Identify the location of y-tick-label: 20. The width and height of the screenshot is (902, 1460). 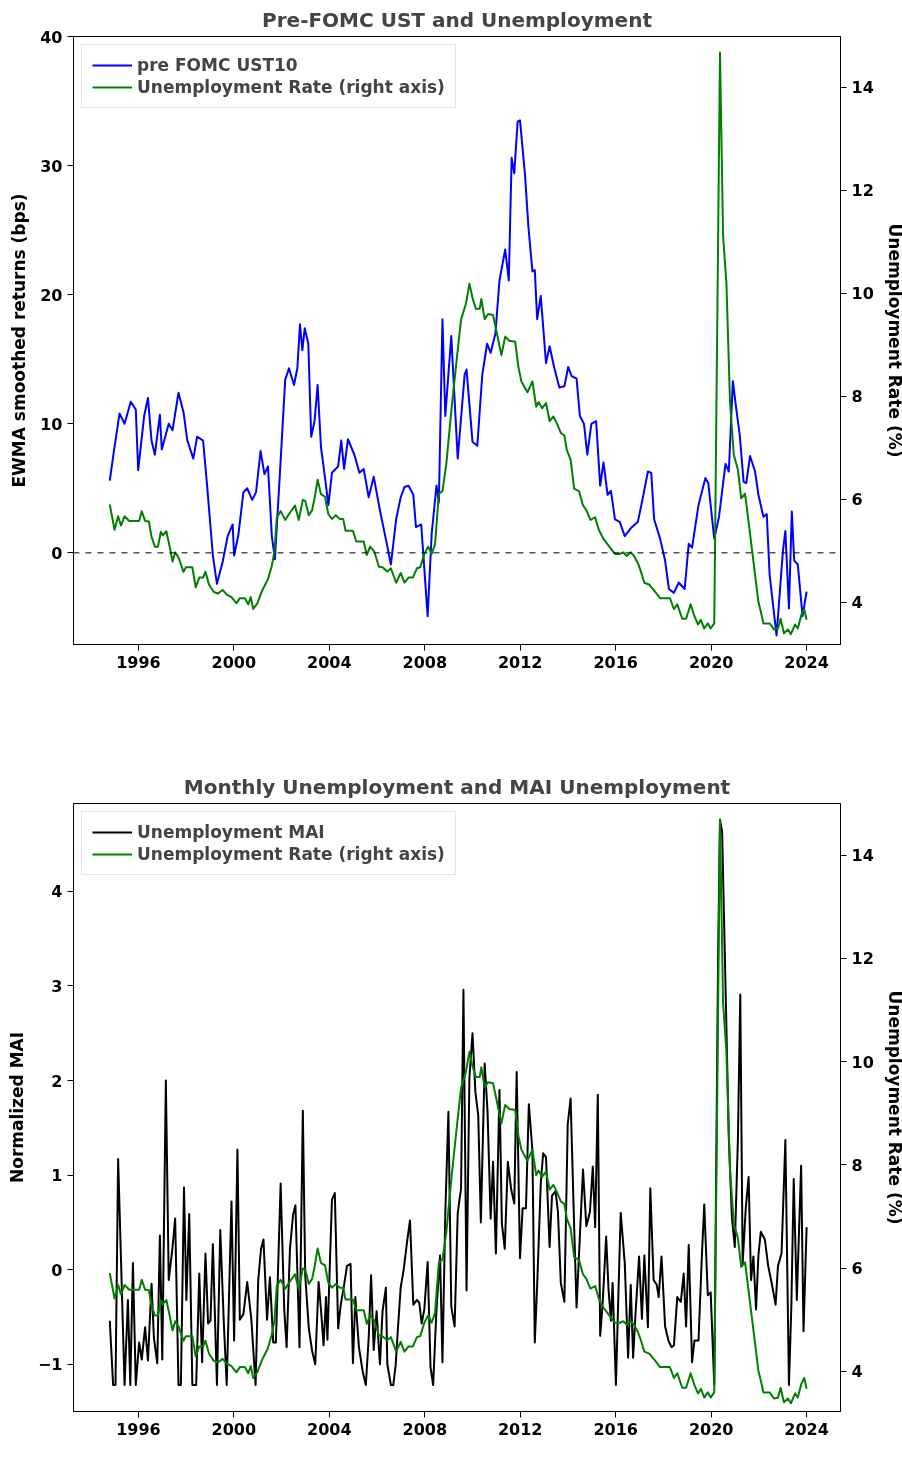
(51, 295).